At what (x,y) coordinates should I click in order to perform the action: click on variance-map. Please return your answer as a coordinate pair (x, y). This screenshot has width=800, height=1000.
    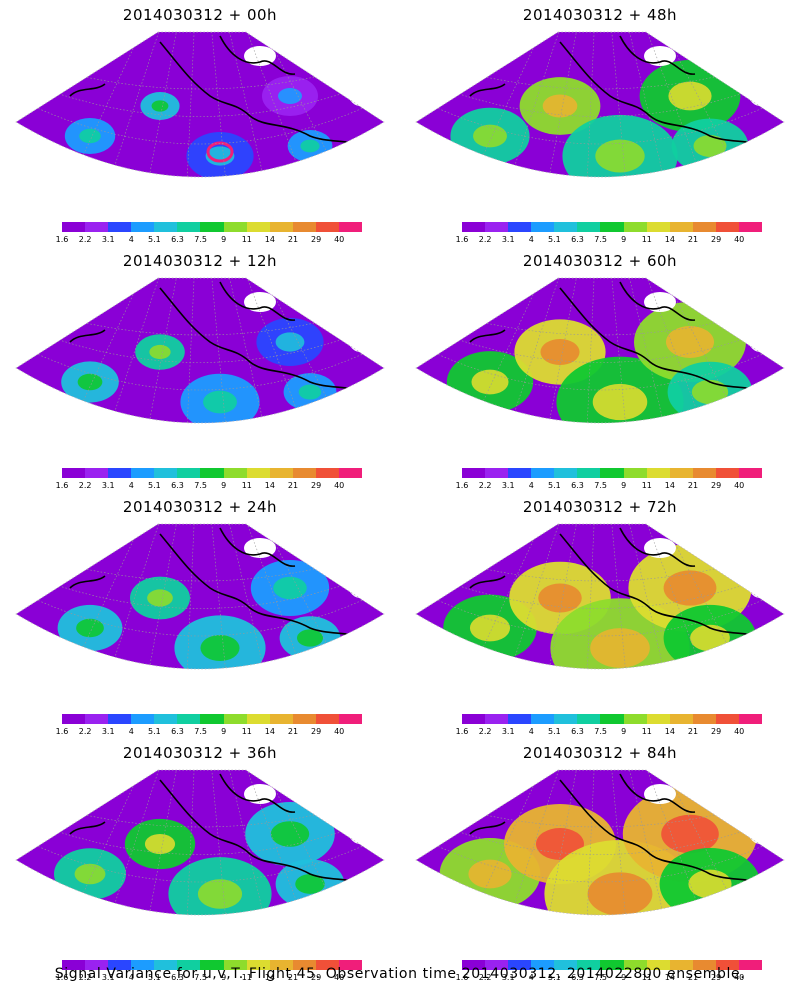
    Looking at the image, I should click on (200, 842).